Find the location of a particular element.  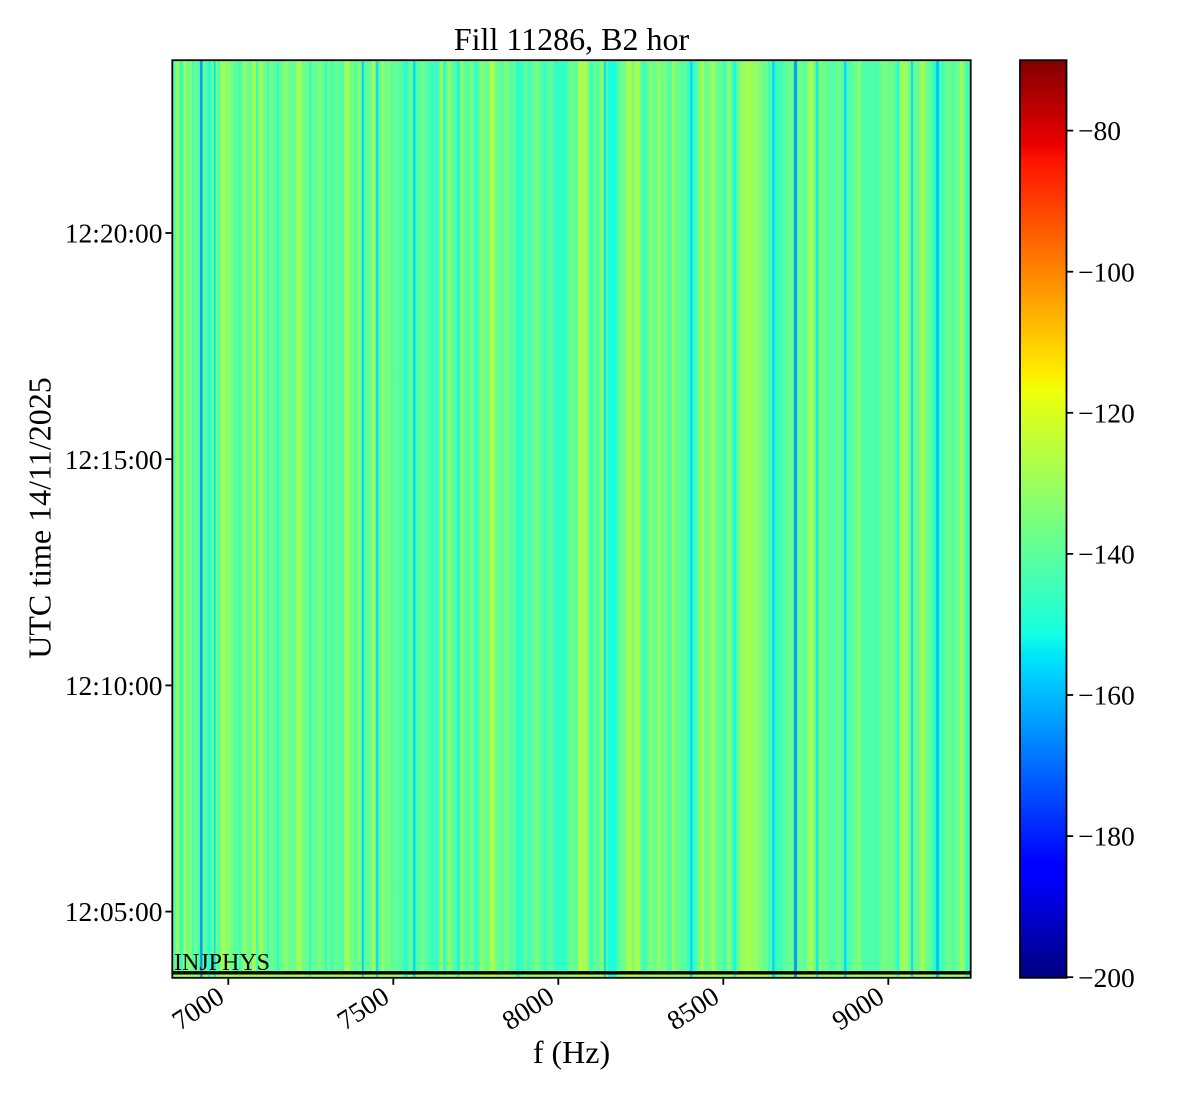

svg-text: −120 is located at coordinates (1106, 412).